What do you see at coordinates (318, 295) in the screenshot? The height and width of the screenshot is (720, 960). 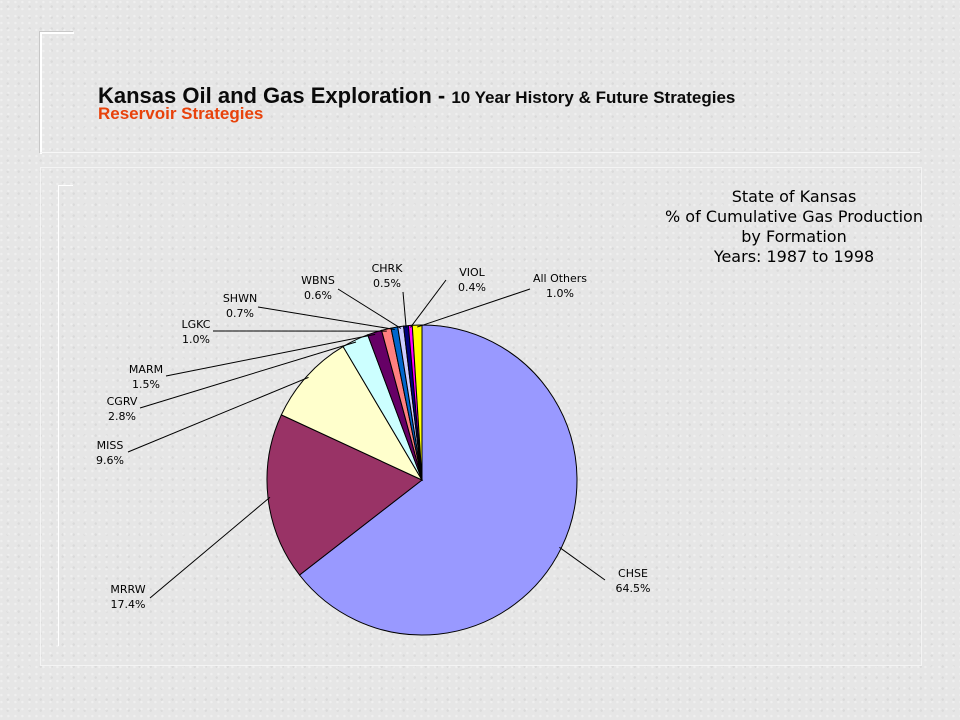 I see `slice-value-wbns: 0.6%` at bounding box center [318, 295].